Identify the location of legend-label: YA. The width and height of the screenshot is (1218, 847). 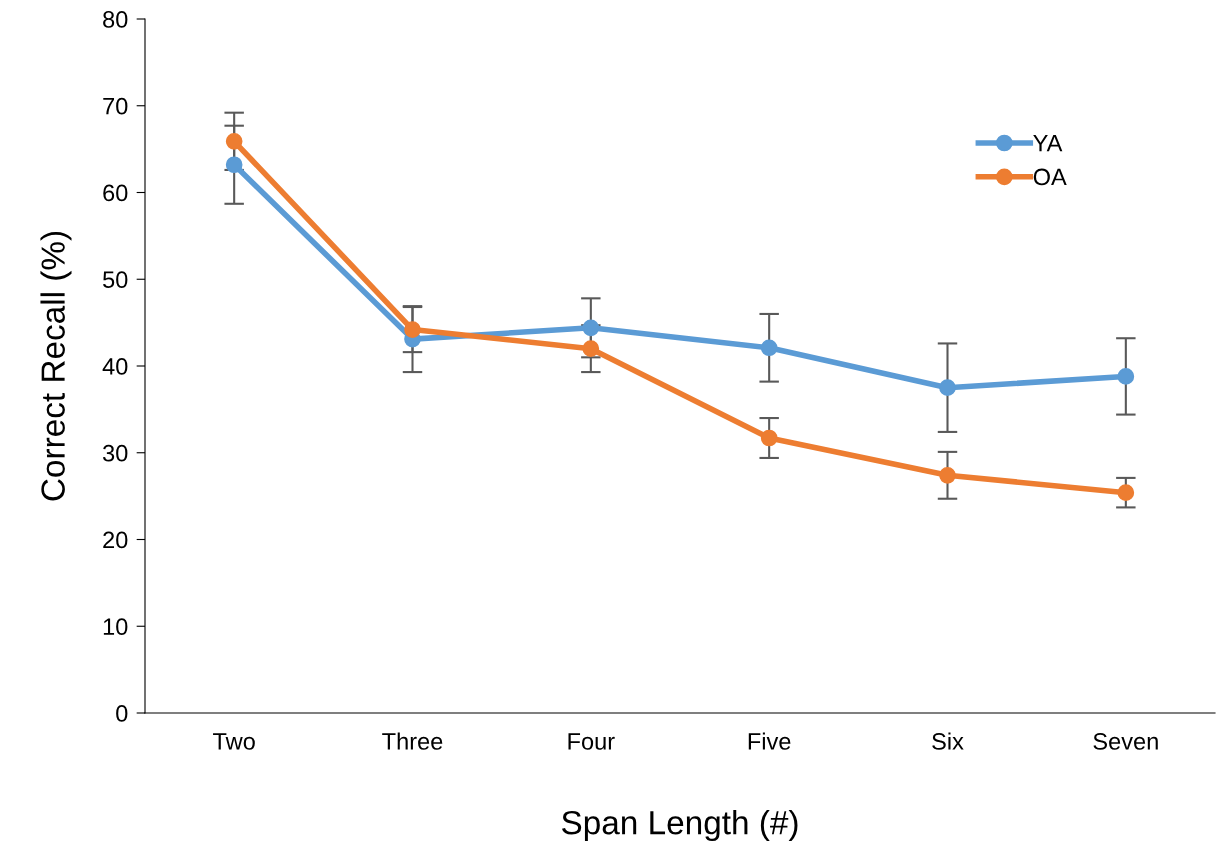
(1048, 143).